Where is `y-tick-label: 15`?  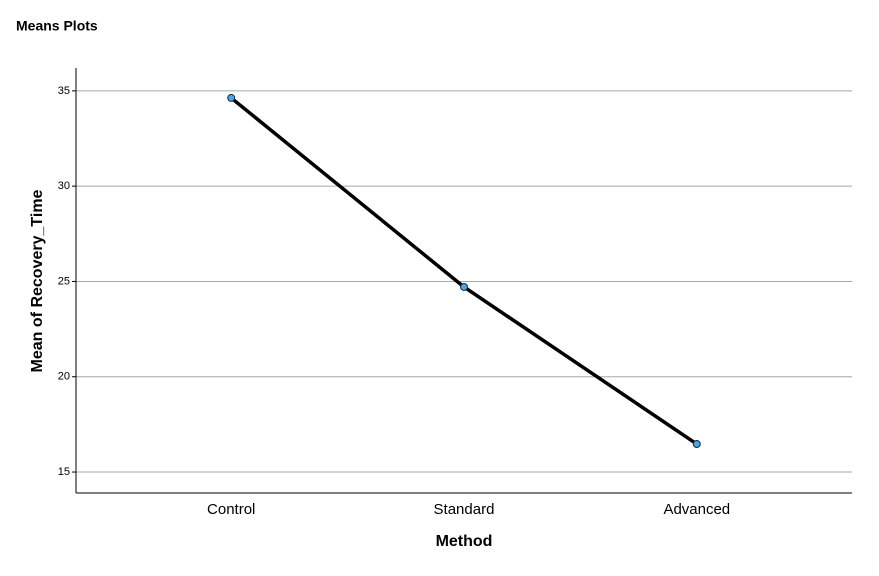 y-tick-label: 15 is located at coordinates (64, 472).